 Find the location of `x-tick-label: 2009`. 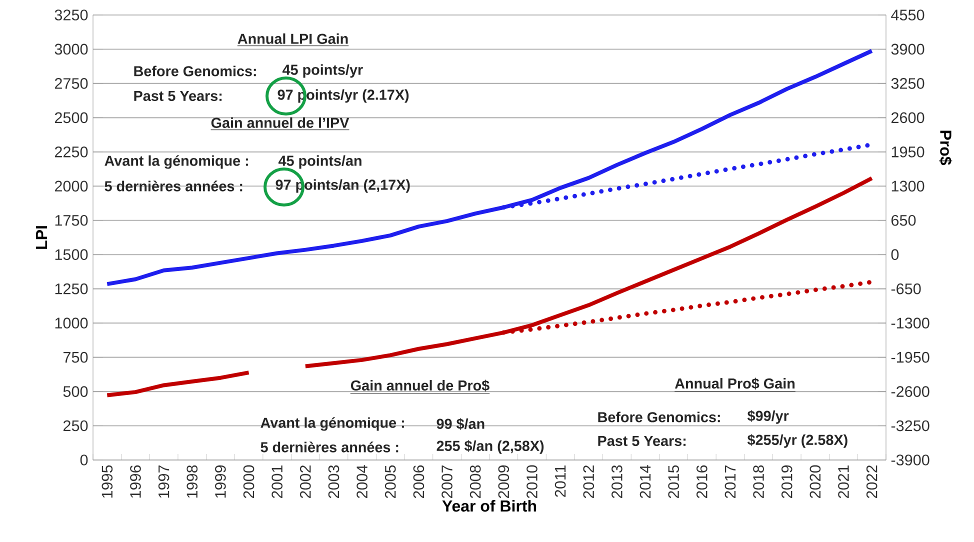

x-tick-label: 2009 is located at coordinates (504, 481).